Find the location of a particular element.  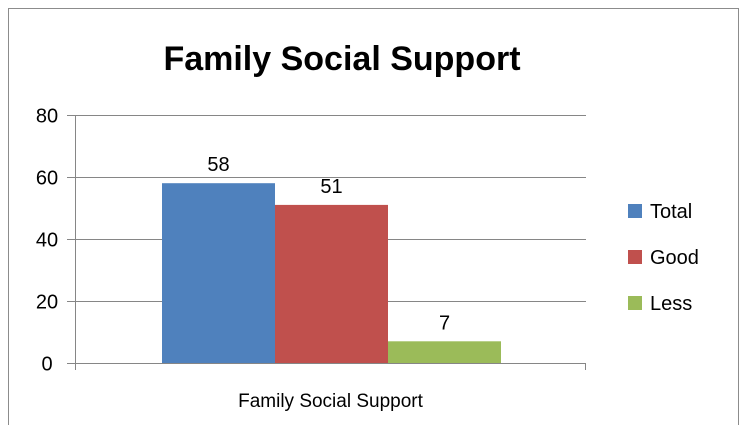

bar-good is located at coordinates (331, 283).